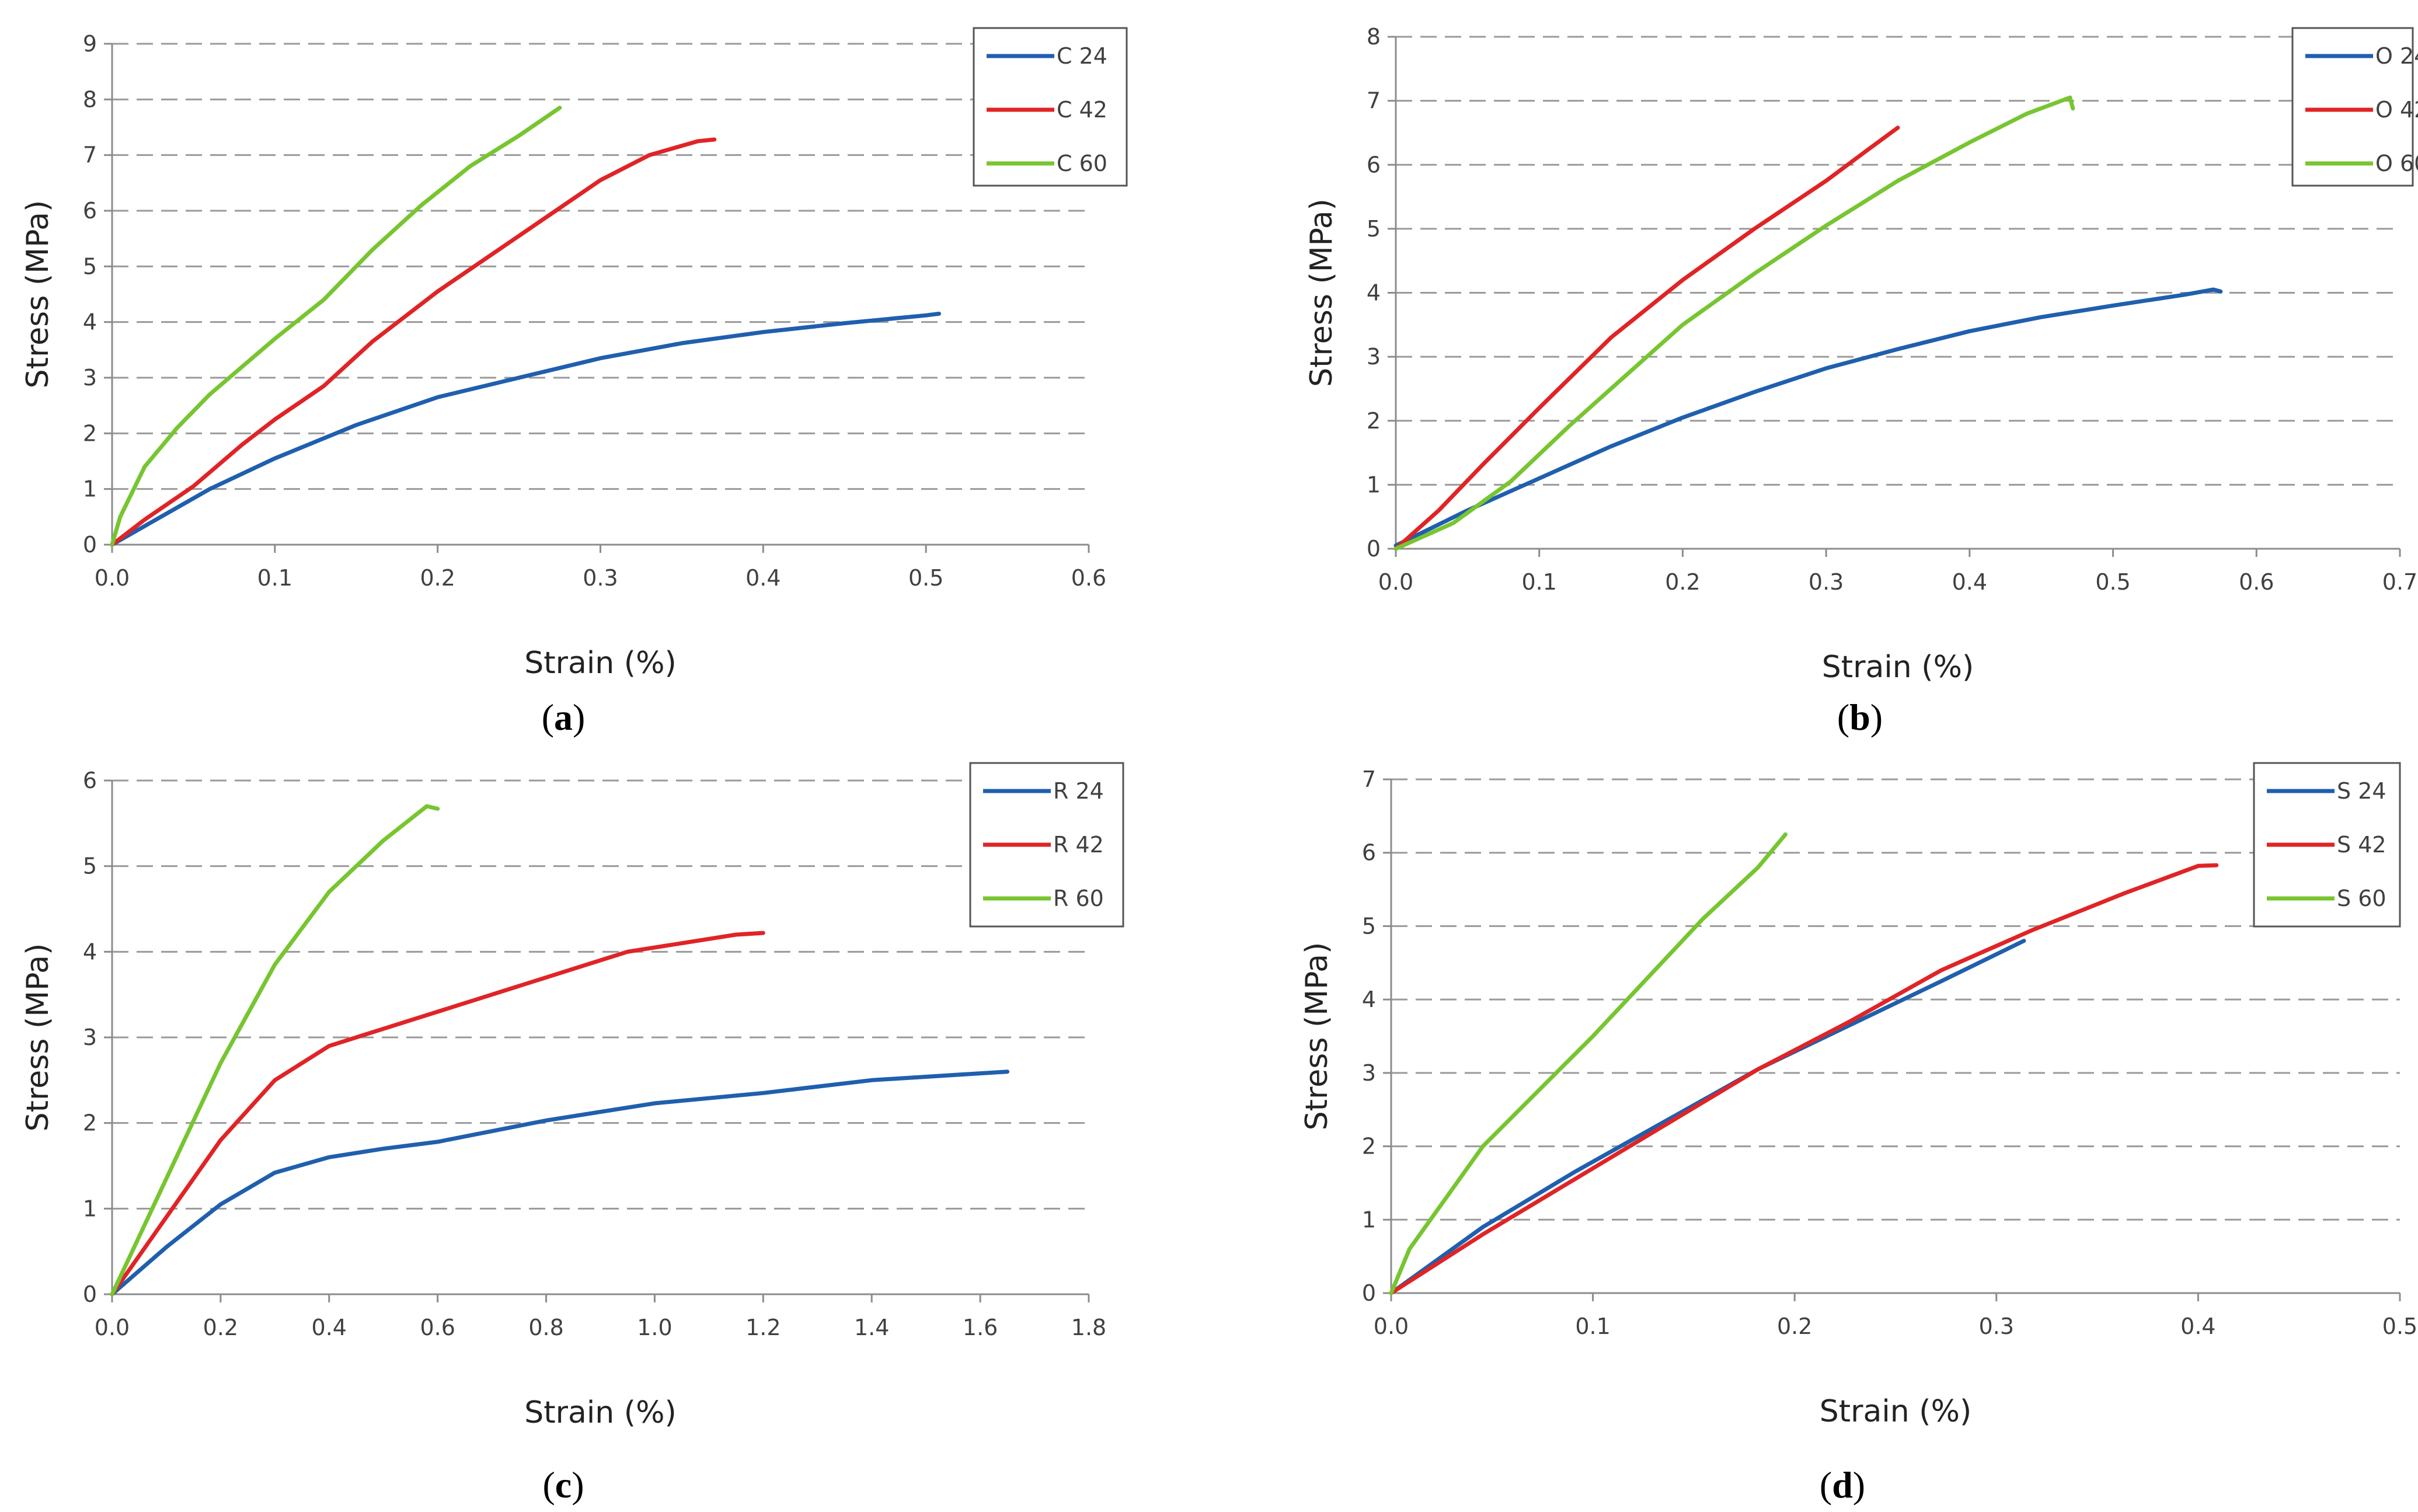 This screenshot has width=2418, height=1512. Describe the element at coordinates (2396, 56) in the screenshot. I see `legend-label: O 24` at that location.